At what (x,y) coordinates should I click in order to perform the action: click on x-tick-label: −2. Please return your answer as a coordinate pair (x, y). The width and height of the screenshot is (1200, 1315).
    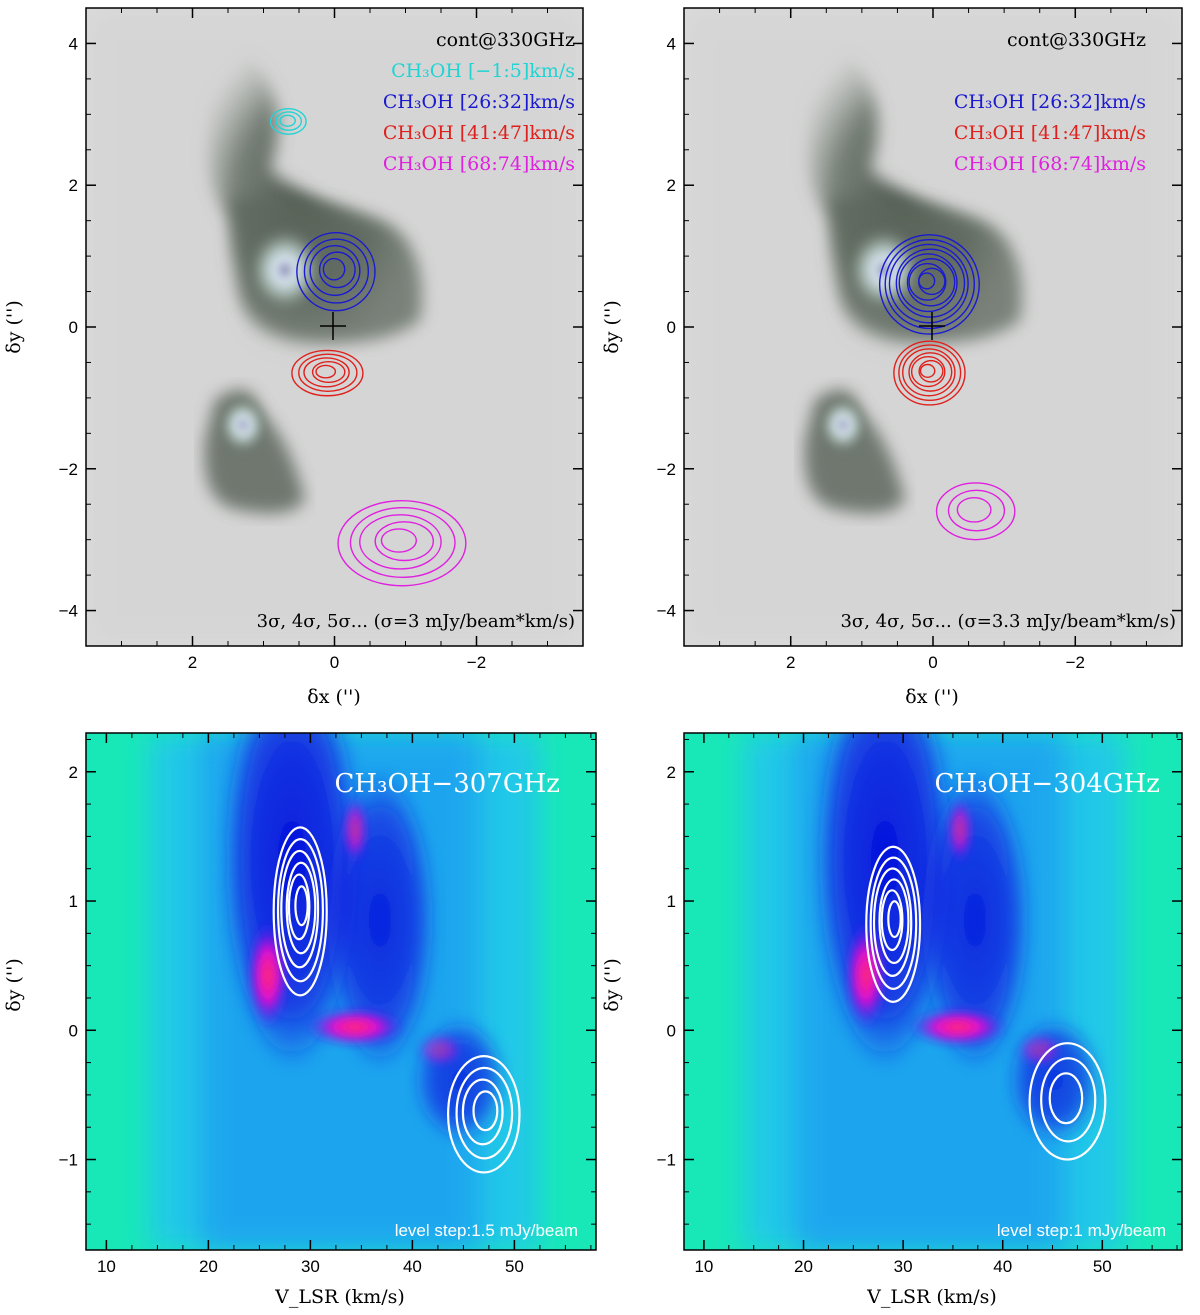
    Looking at the image, I should click on (1075, 662).